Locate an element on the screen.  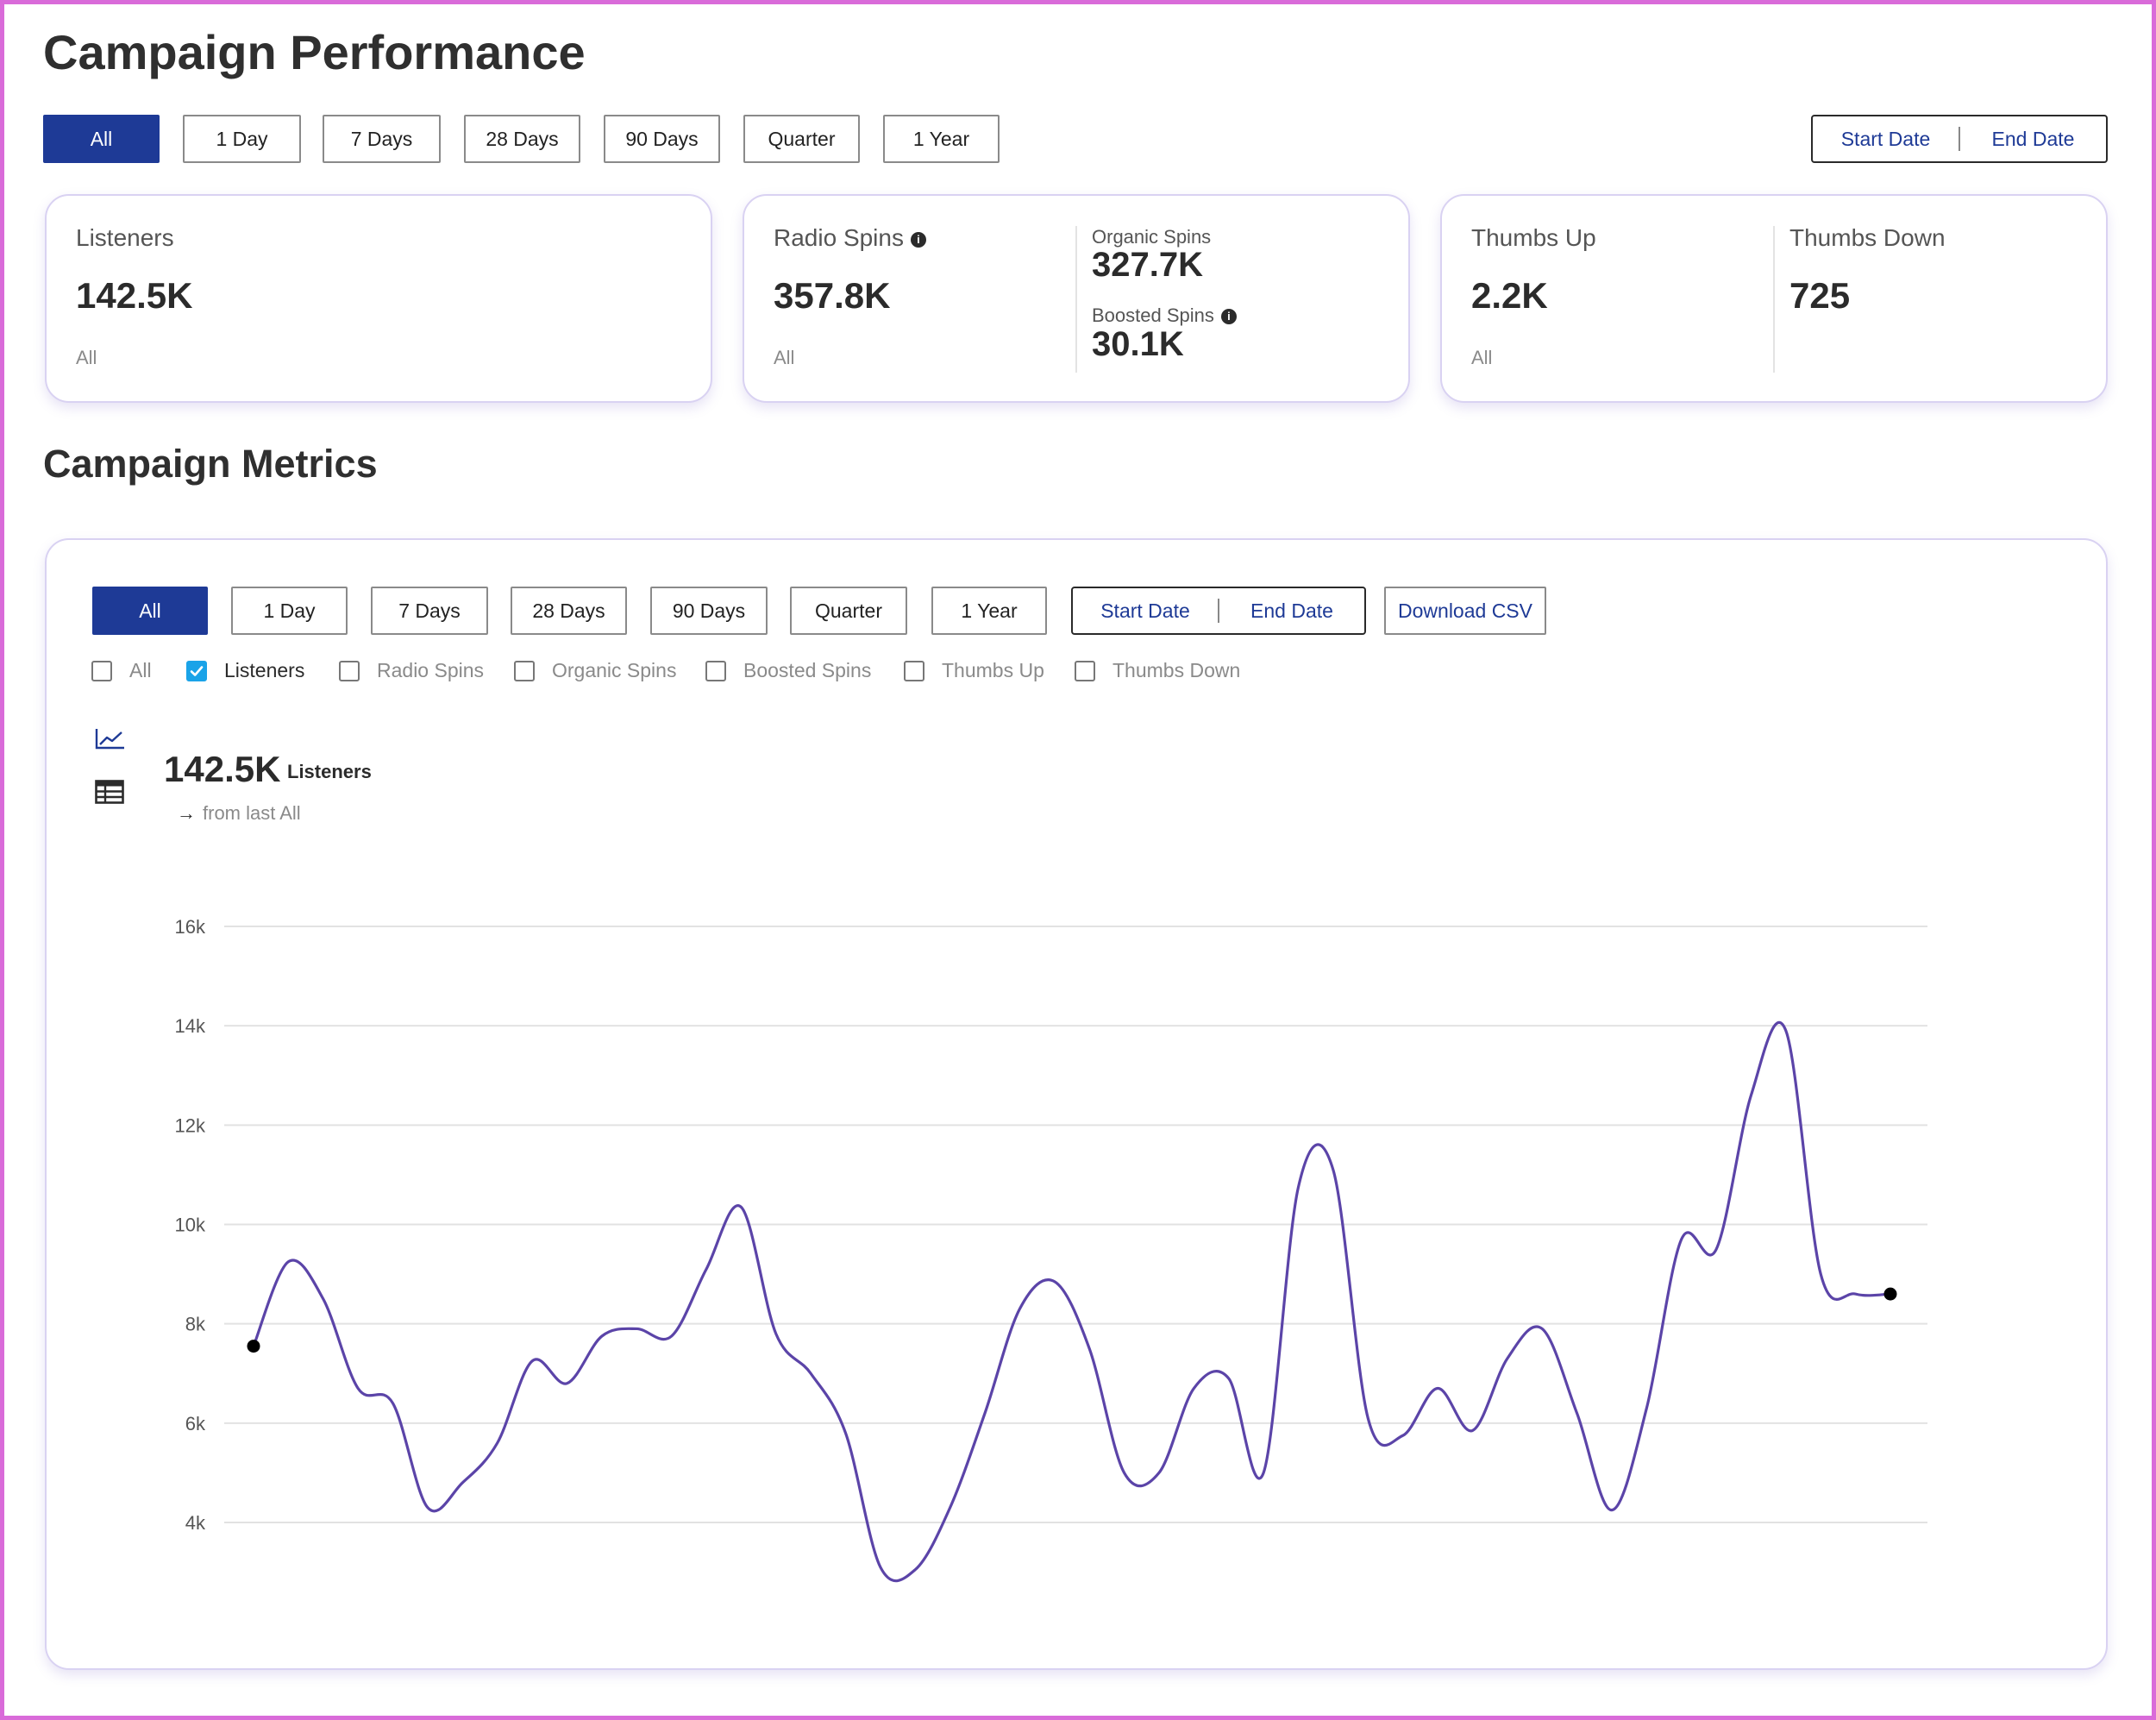
thumbs-period: All is located at coordinates (1482, 358).